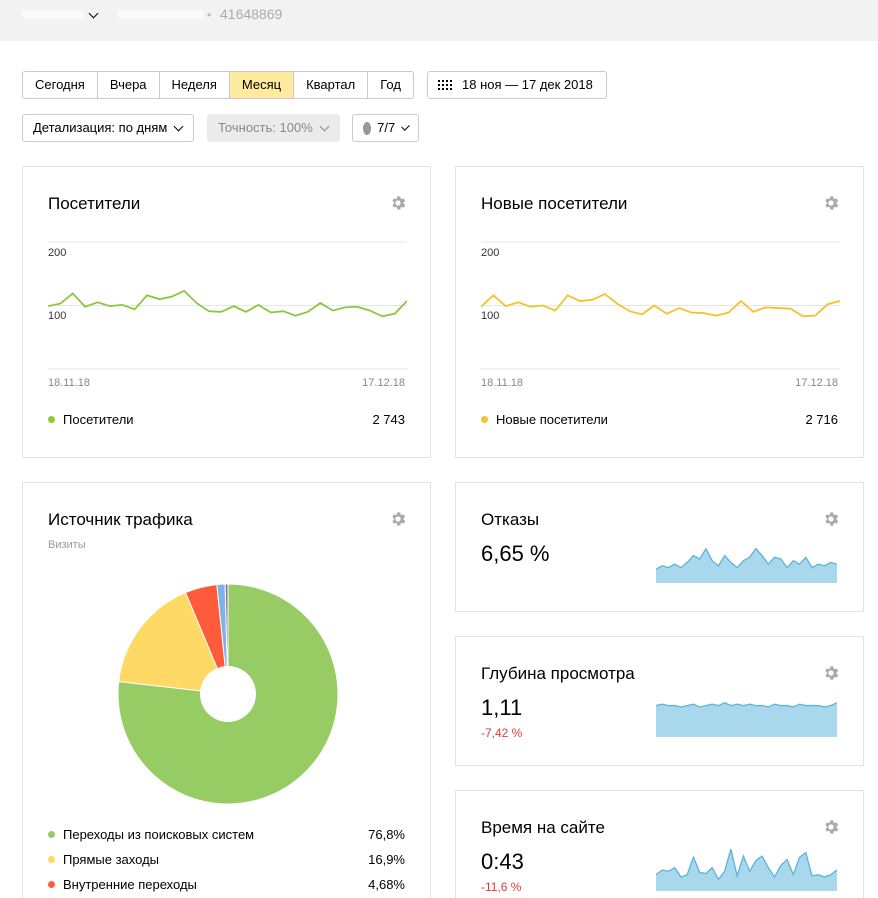  Describe the element at coordinates (554, 203) in the screenshot. I see `card-title: Новые посетители` at that location.